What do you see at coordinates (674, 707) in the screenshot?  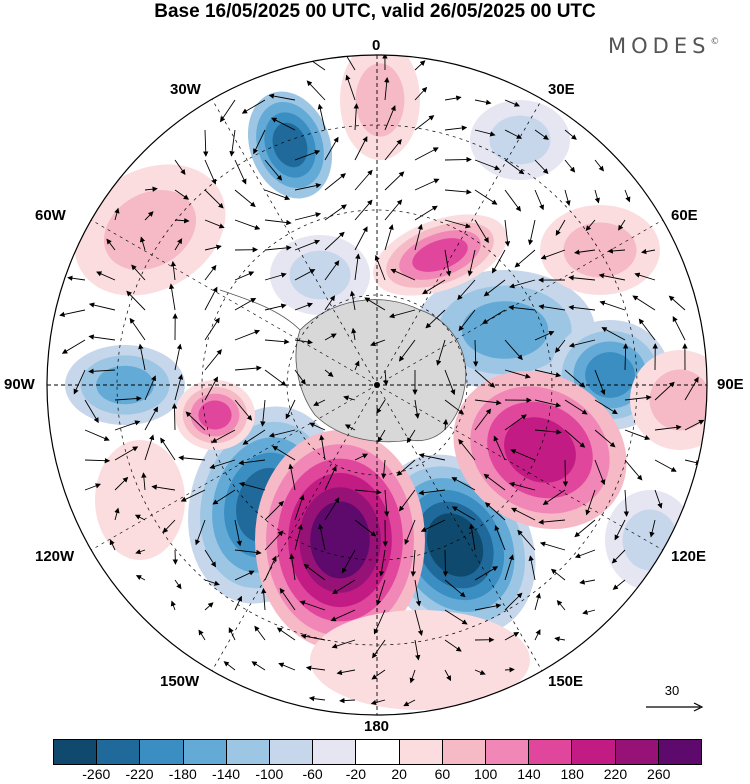 I see `arrow-right-icon` at bounding box center [674, 707].